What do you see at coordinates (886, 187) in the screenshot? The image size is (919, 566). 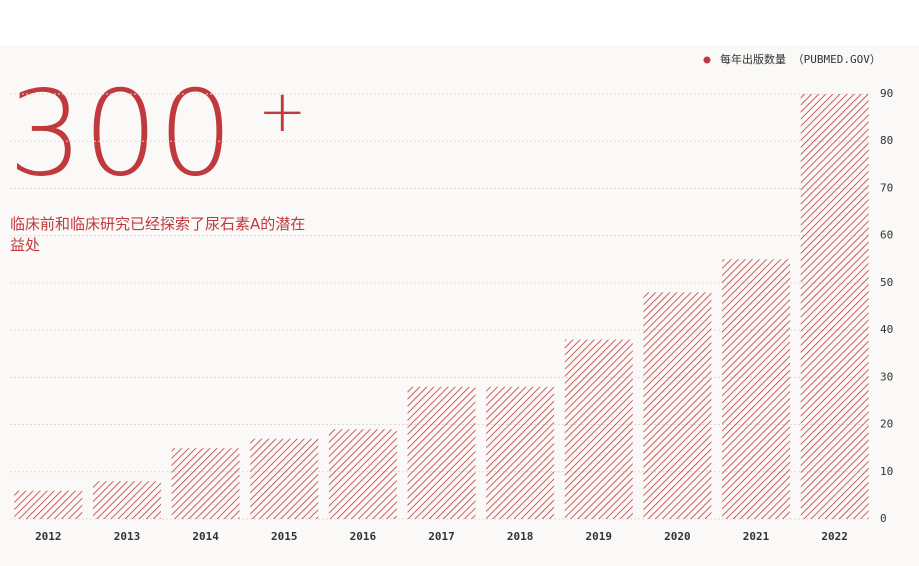 I see `y-tick-label: 70` at bounding box center [886, 187].